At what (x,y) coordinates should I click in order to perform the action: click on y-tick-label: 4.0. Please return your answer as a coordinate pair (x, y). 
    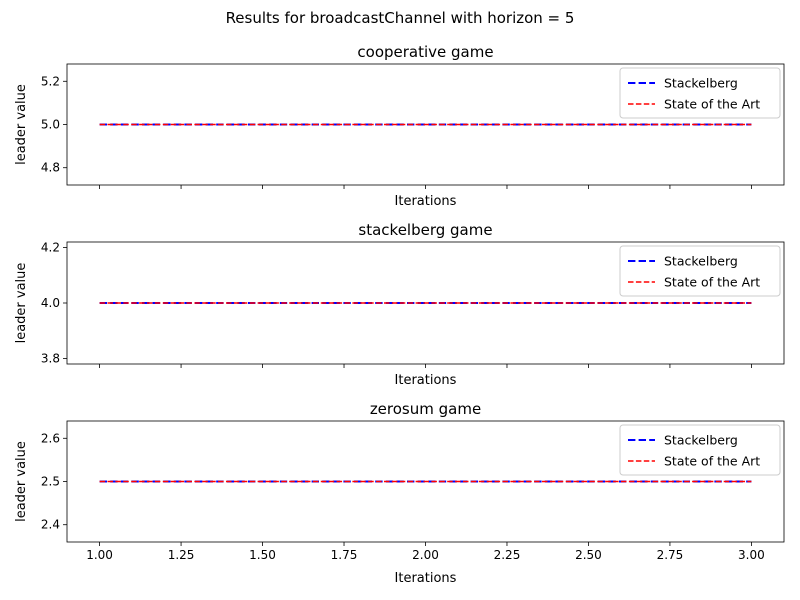
    Looking at the image, I should click on (50, 303).